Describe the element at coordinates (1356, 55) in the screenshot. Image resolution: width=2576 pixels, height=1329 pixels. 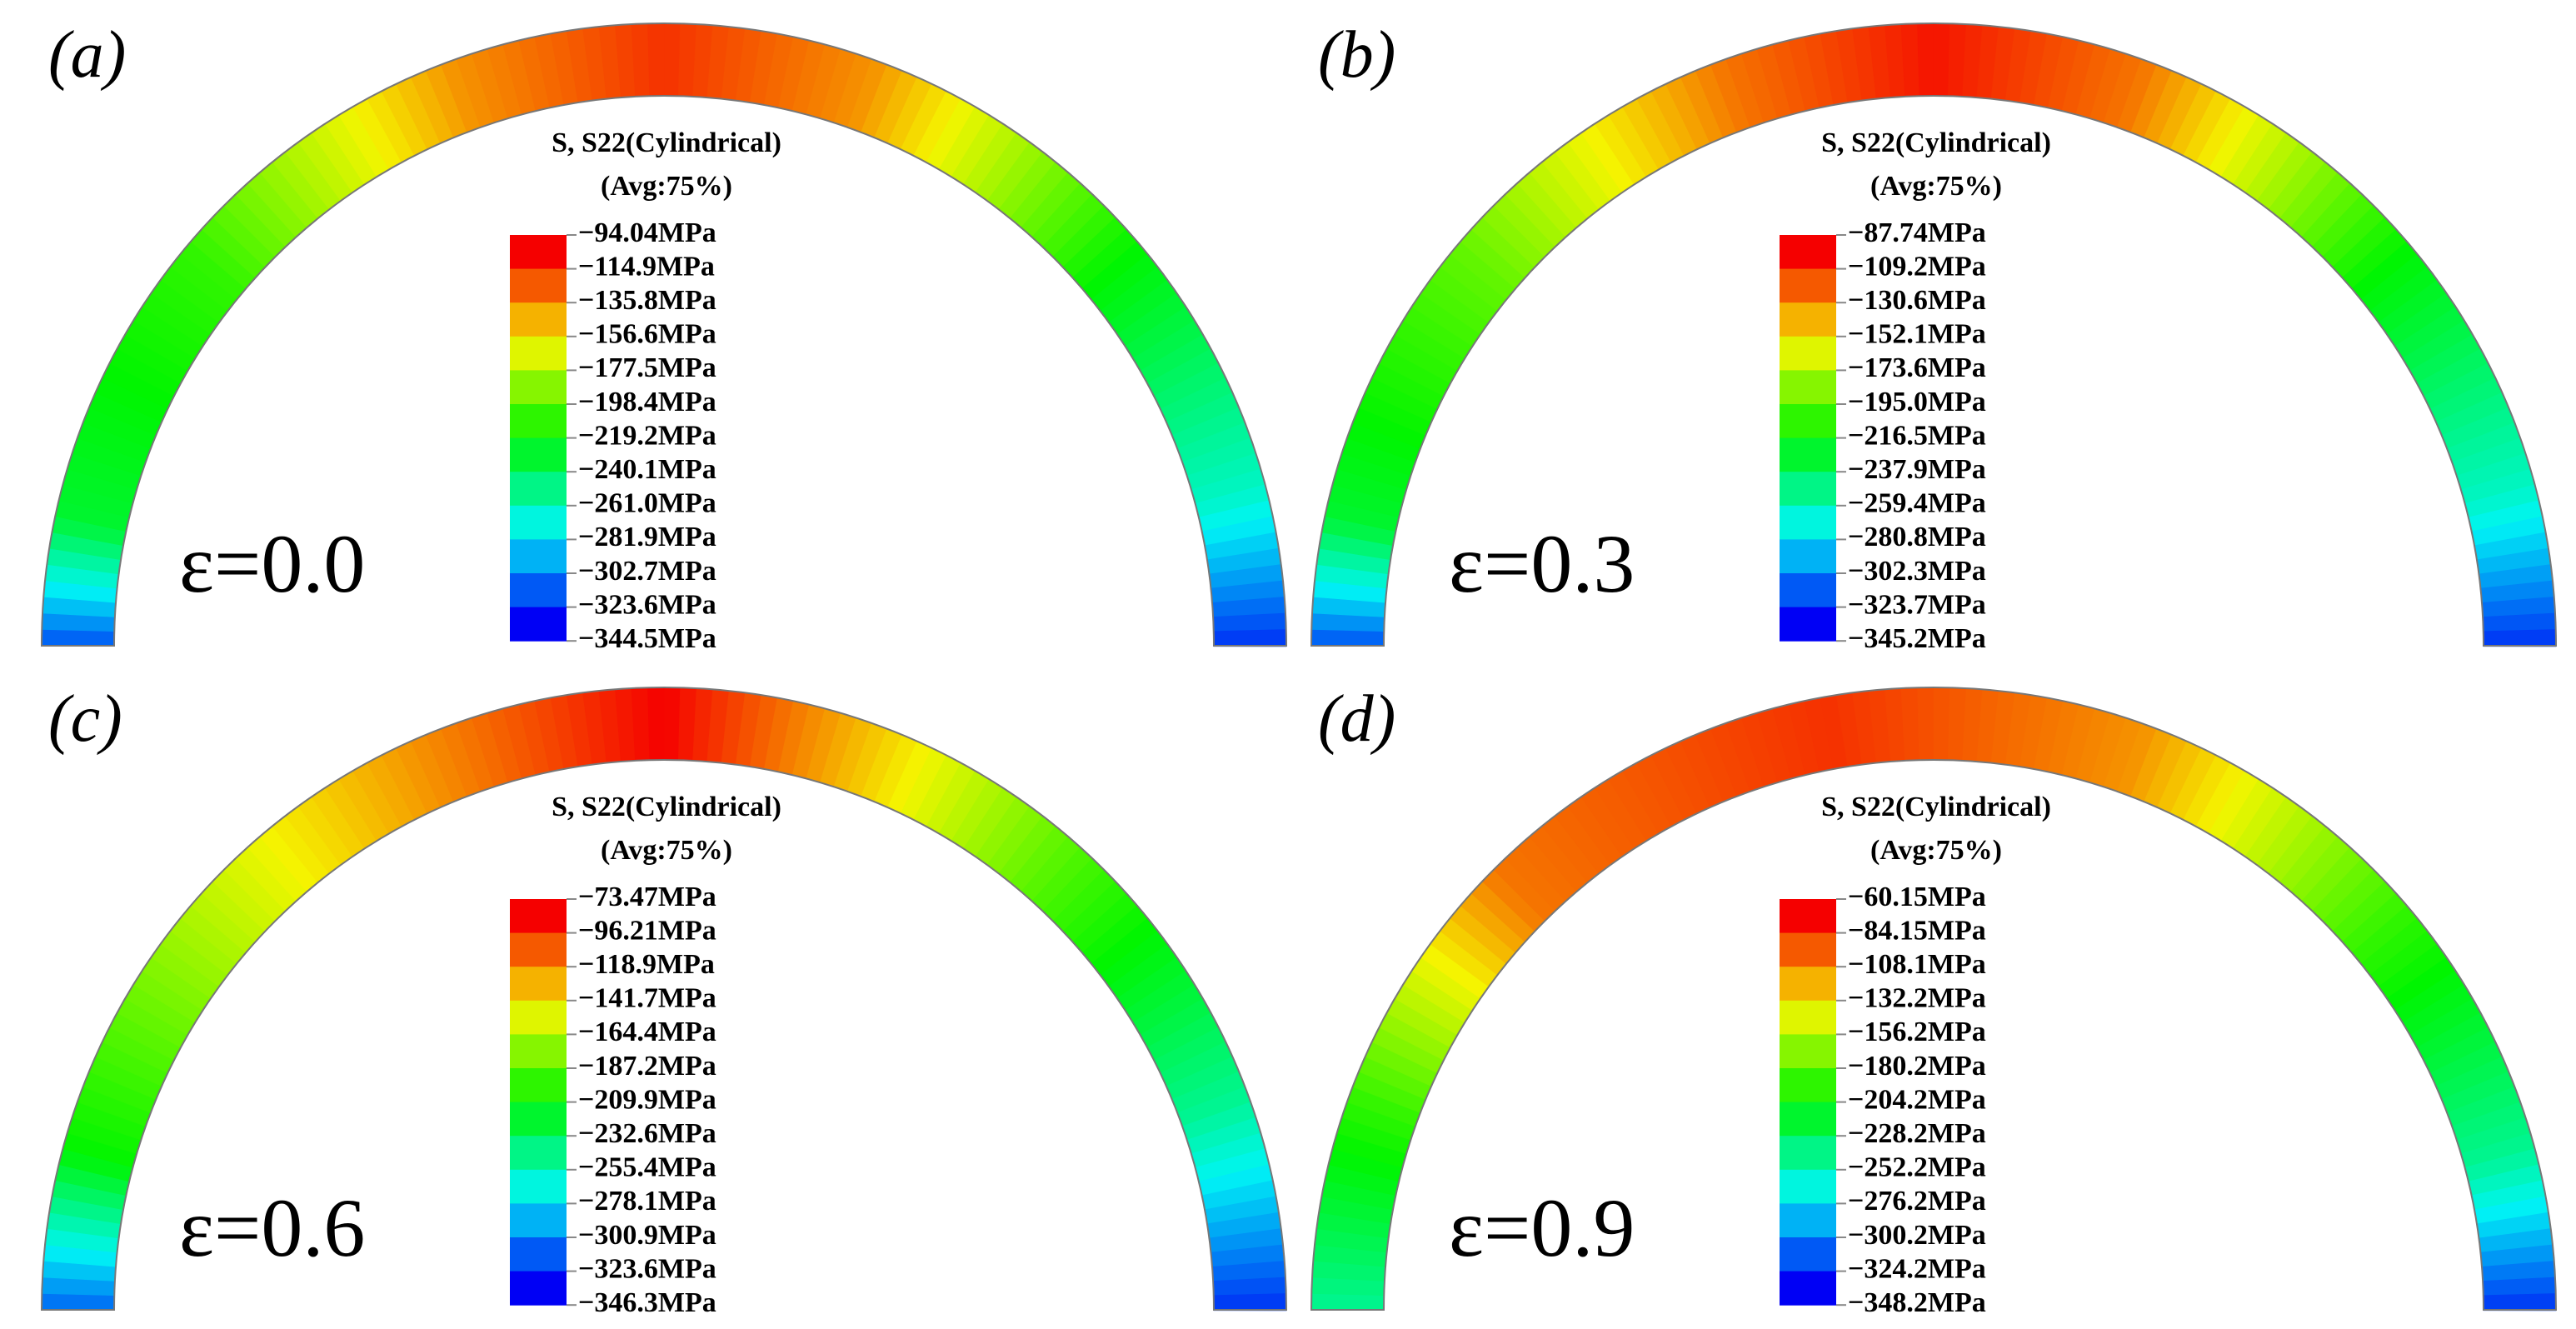
I see `panel-label: (b)` at that location.